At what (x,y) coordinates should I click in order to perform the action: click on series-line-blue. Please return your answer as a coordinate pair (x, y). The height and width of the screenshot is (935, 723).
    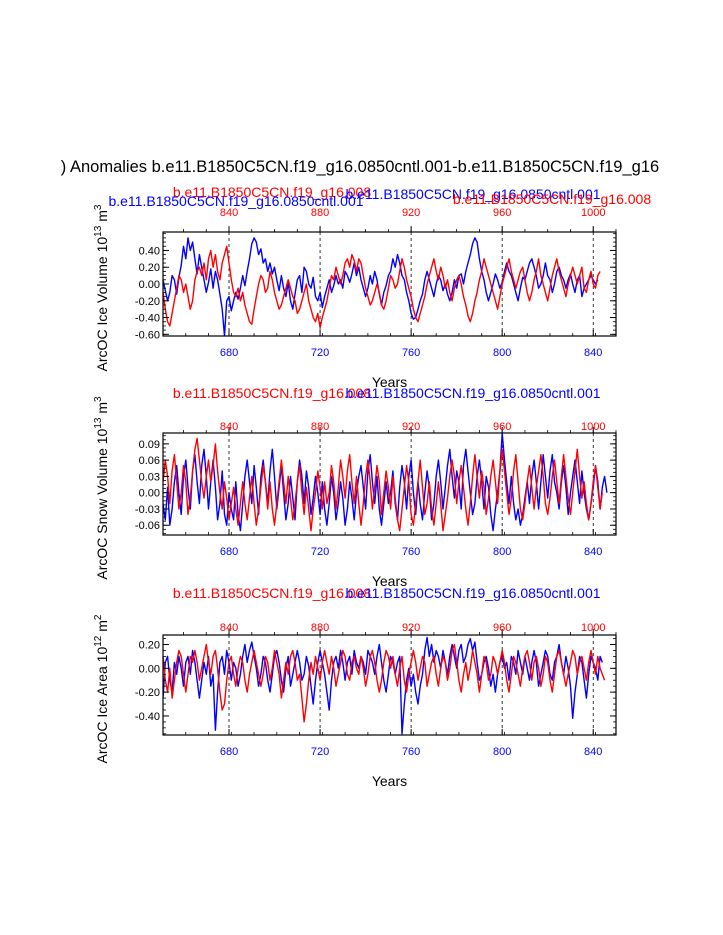
    Looking at the image, I should click on (385, 482).